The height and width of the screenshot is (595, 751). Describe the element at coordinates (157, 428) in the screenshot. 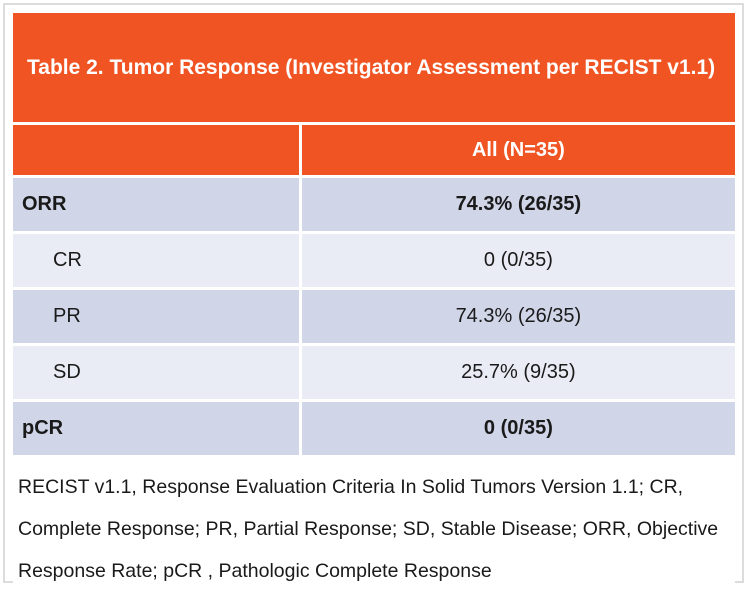

I see `row-label: pCR` at that location.